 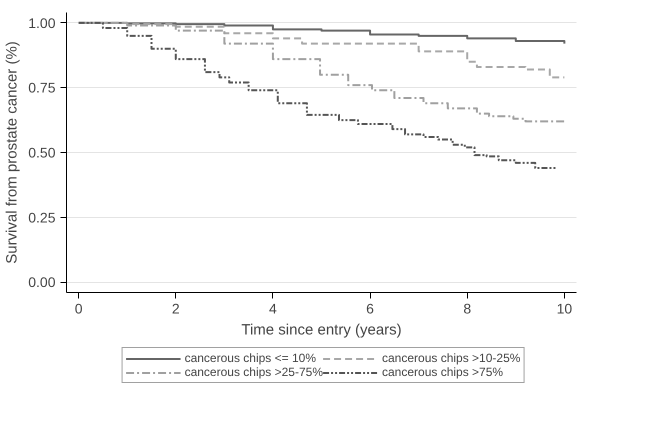 I want to click on y-tick-label: 0.00, so click(x=42, y=282).